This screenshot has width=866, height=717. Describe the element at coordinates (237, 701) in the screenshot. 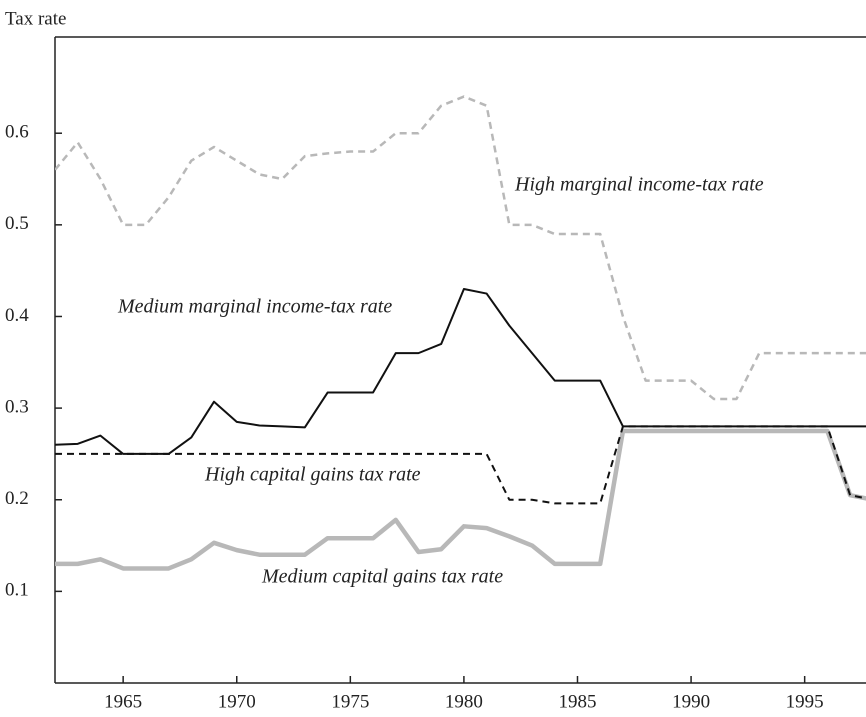

I see `x-tick-label: 1970` at that location.